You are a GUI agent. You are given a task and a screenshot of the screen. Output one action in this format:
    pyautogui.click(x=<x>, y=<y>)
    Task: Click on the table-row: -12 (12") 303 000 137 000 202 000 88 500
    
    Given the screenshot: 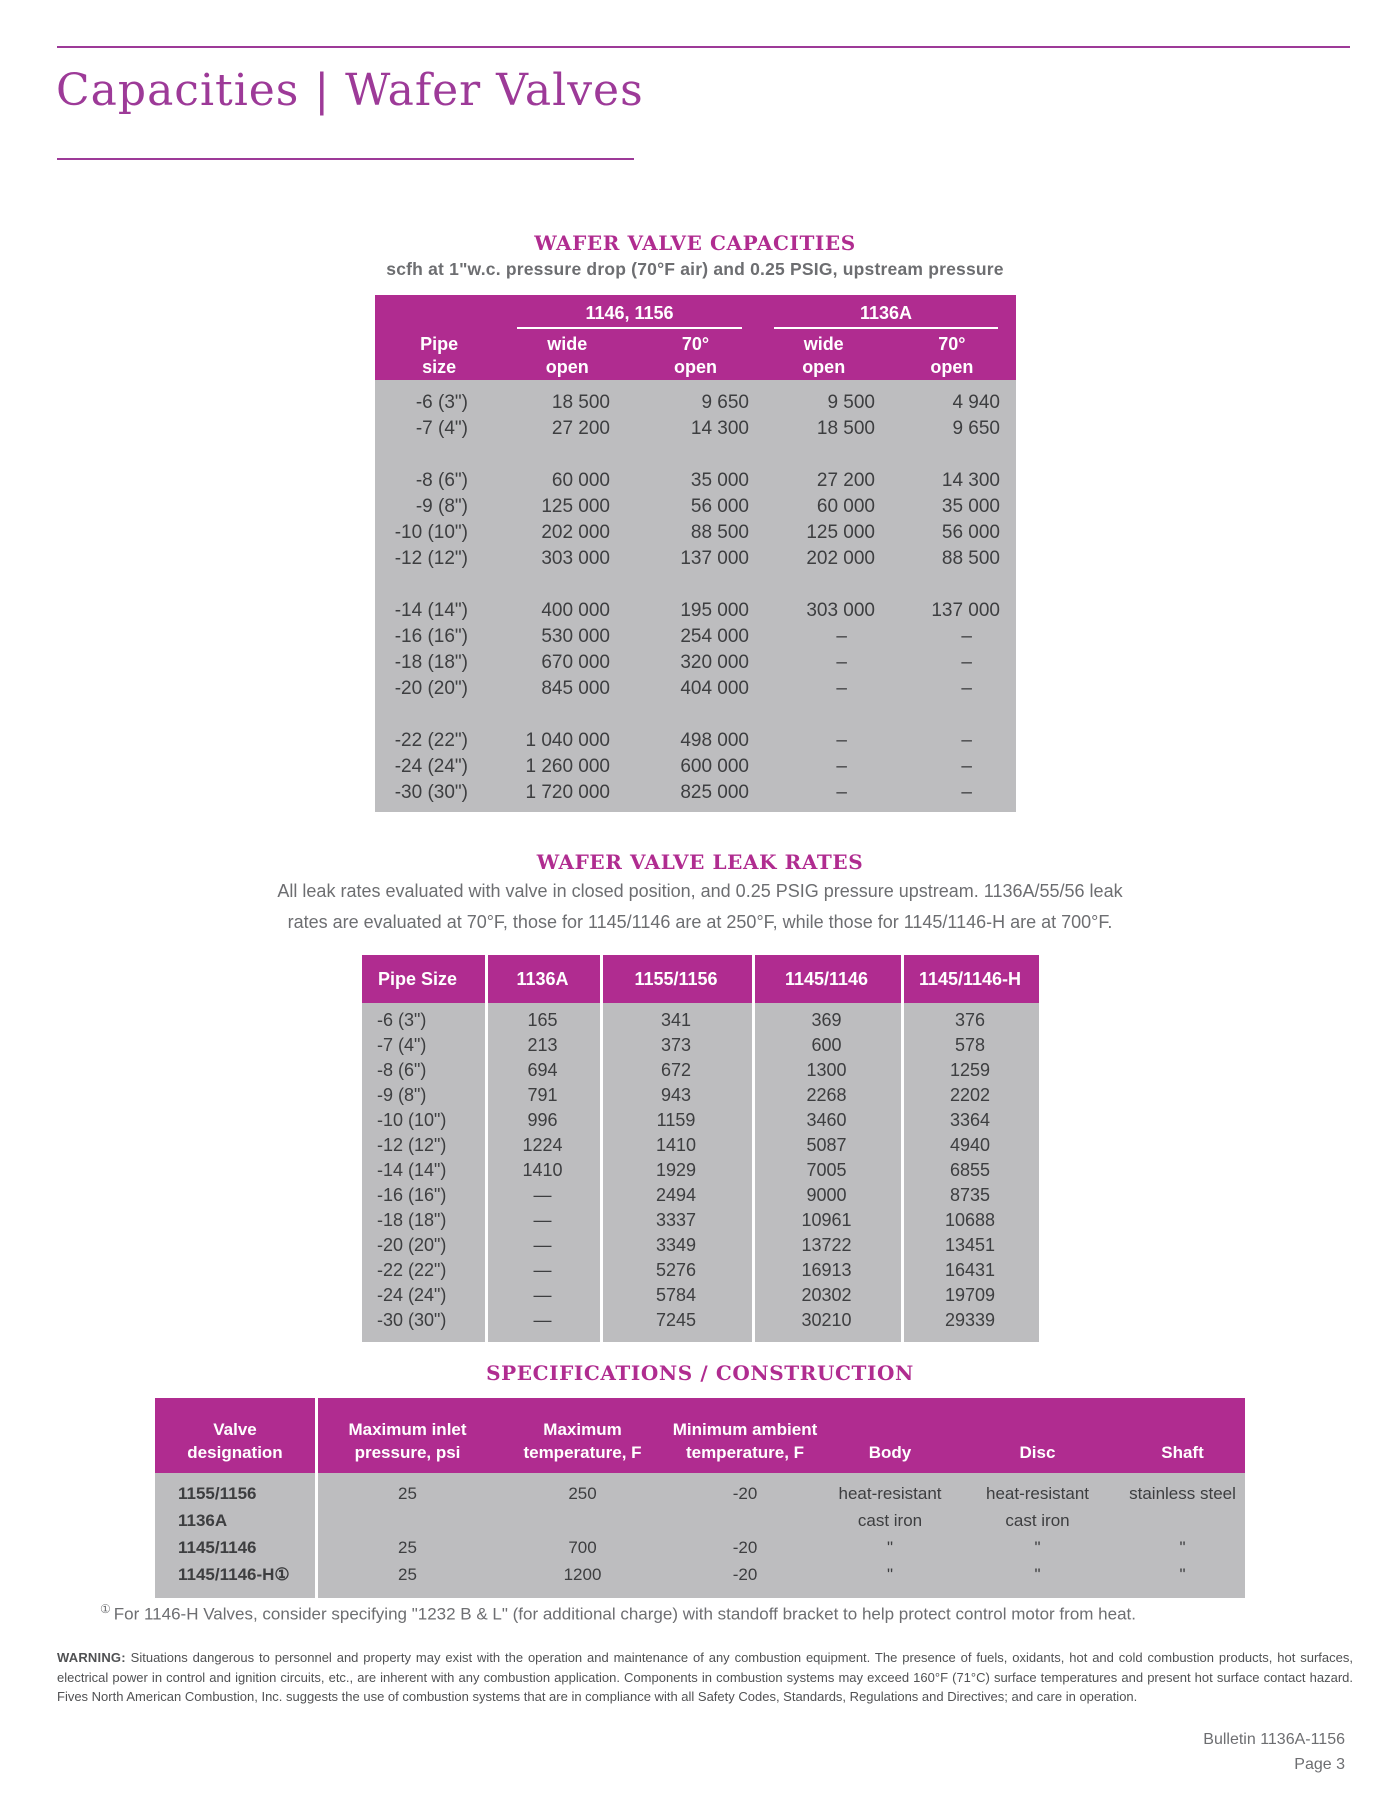 What is the action you would take?
    pyautogui.click(x=687, y=559)
    